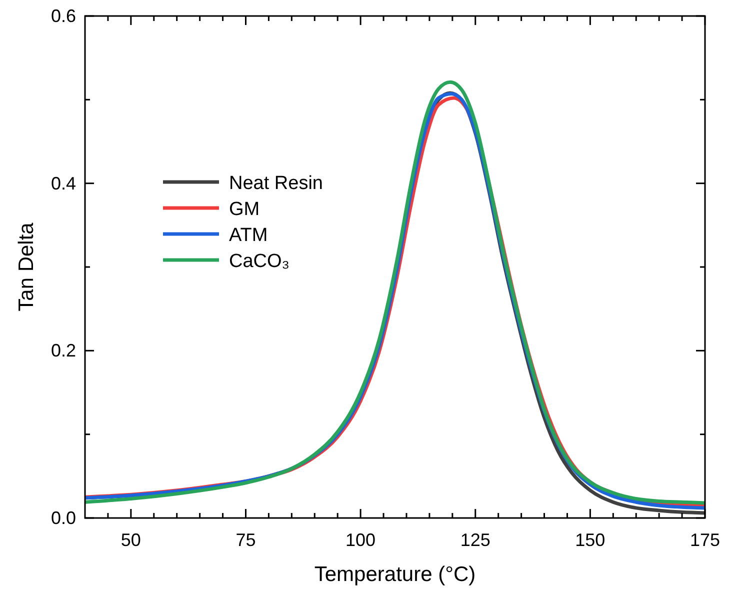 This screenshot has height=591, width=729. Describe the element at coordinates (63, 350) in the screenshot. I see `y-tick-label: 0.2` at that location.